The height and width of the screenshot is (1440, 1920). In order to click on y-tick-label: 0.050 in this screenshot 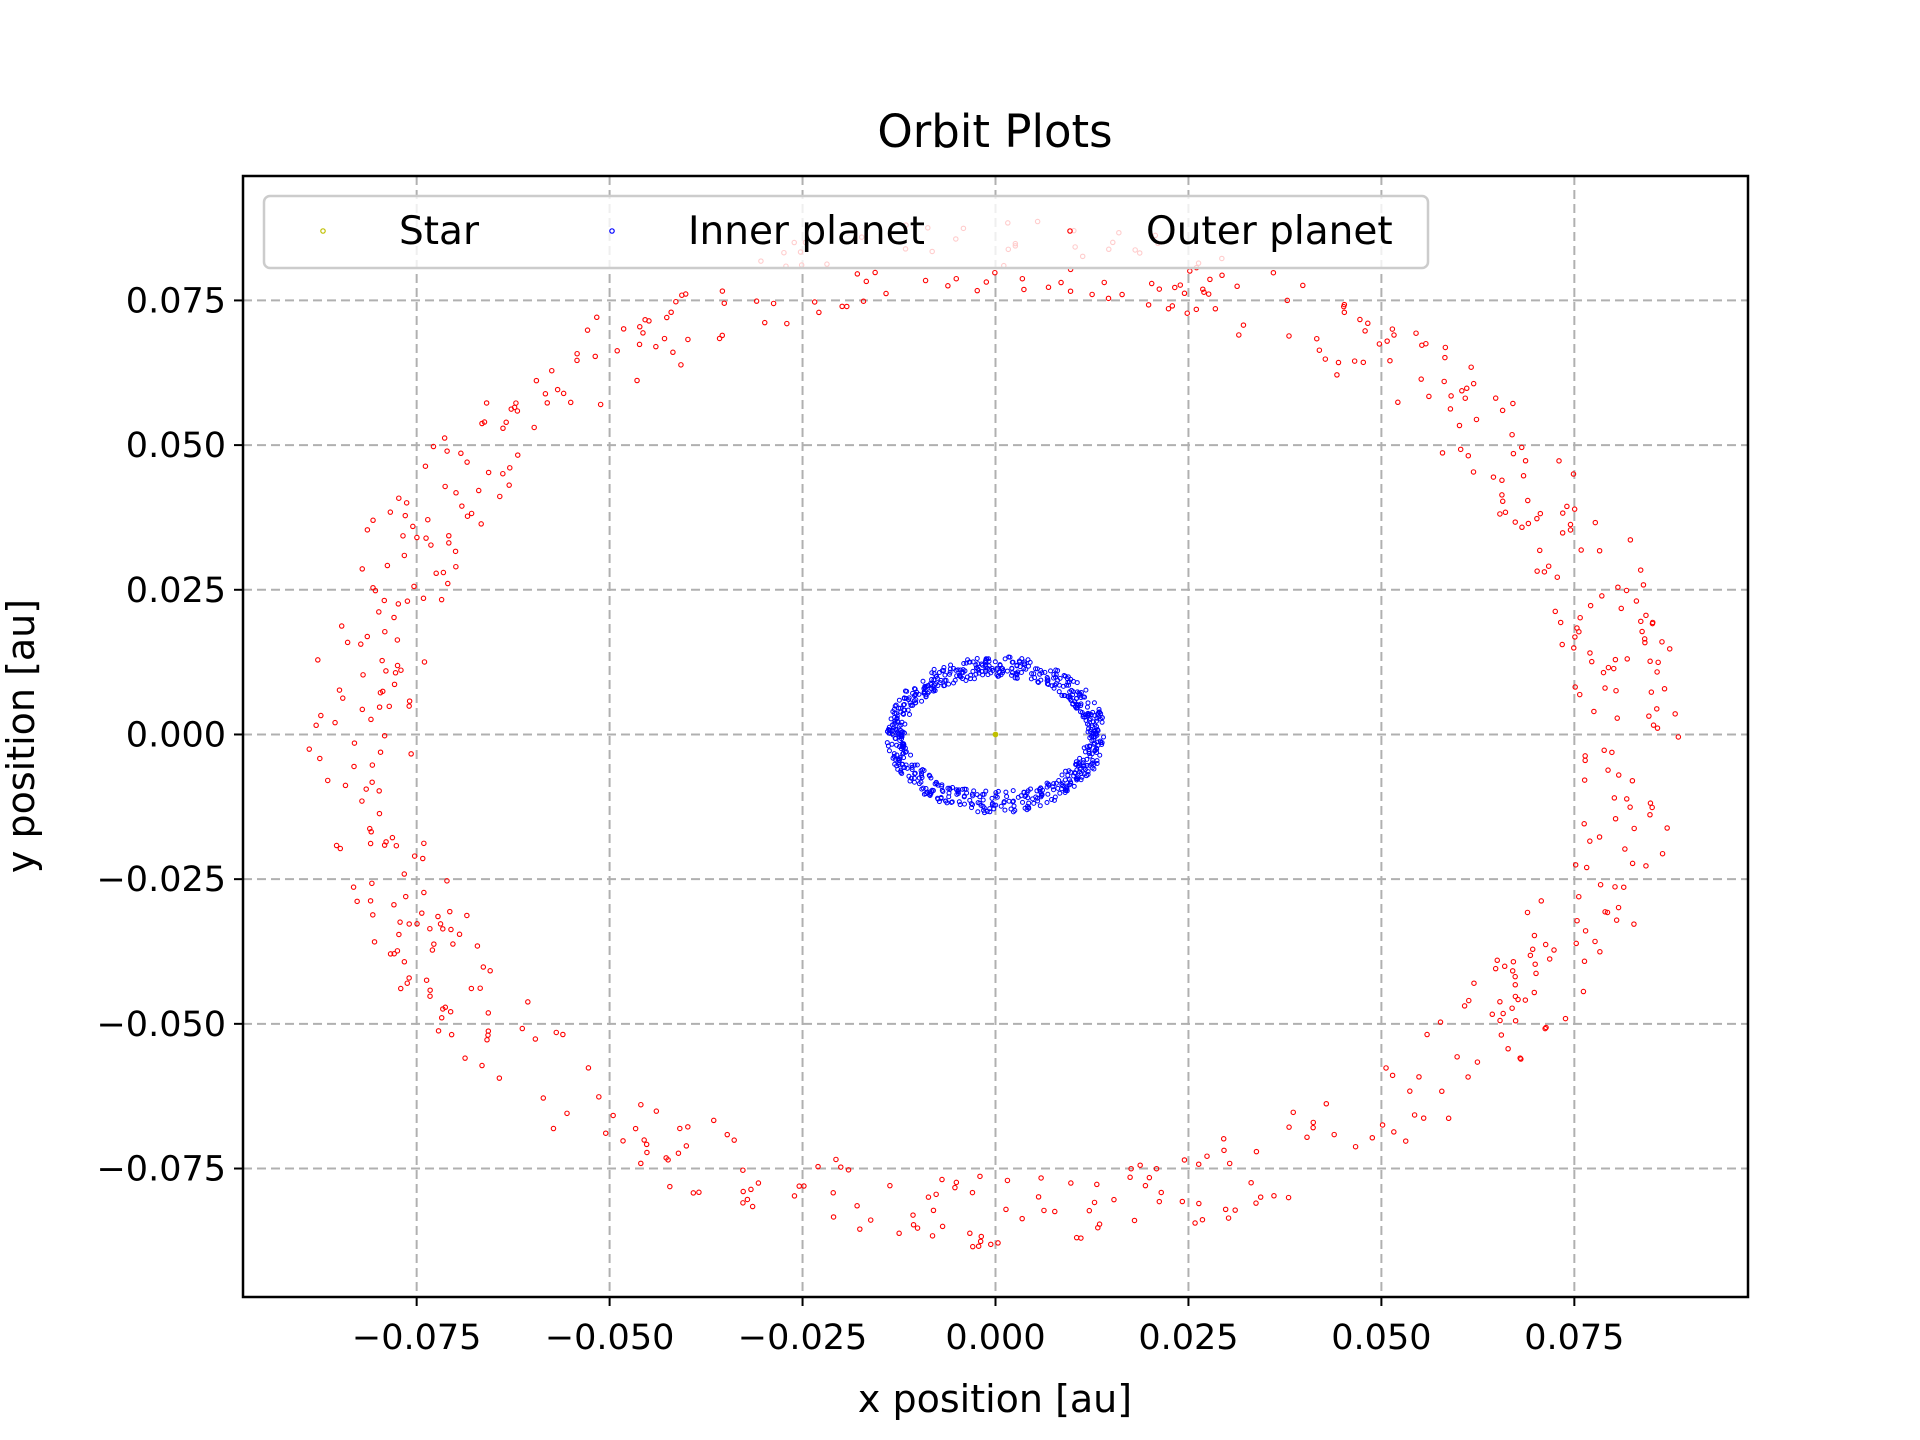, I will do `click(176, 446)`.